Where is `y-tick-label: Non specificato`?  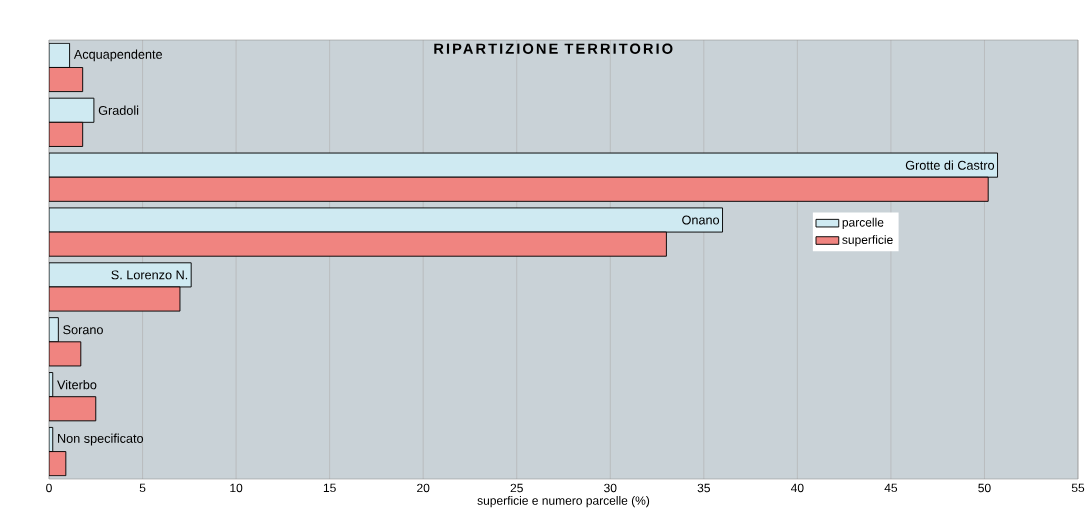
y-tick-label: Non specificato is located at coordinates (101, 439).